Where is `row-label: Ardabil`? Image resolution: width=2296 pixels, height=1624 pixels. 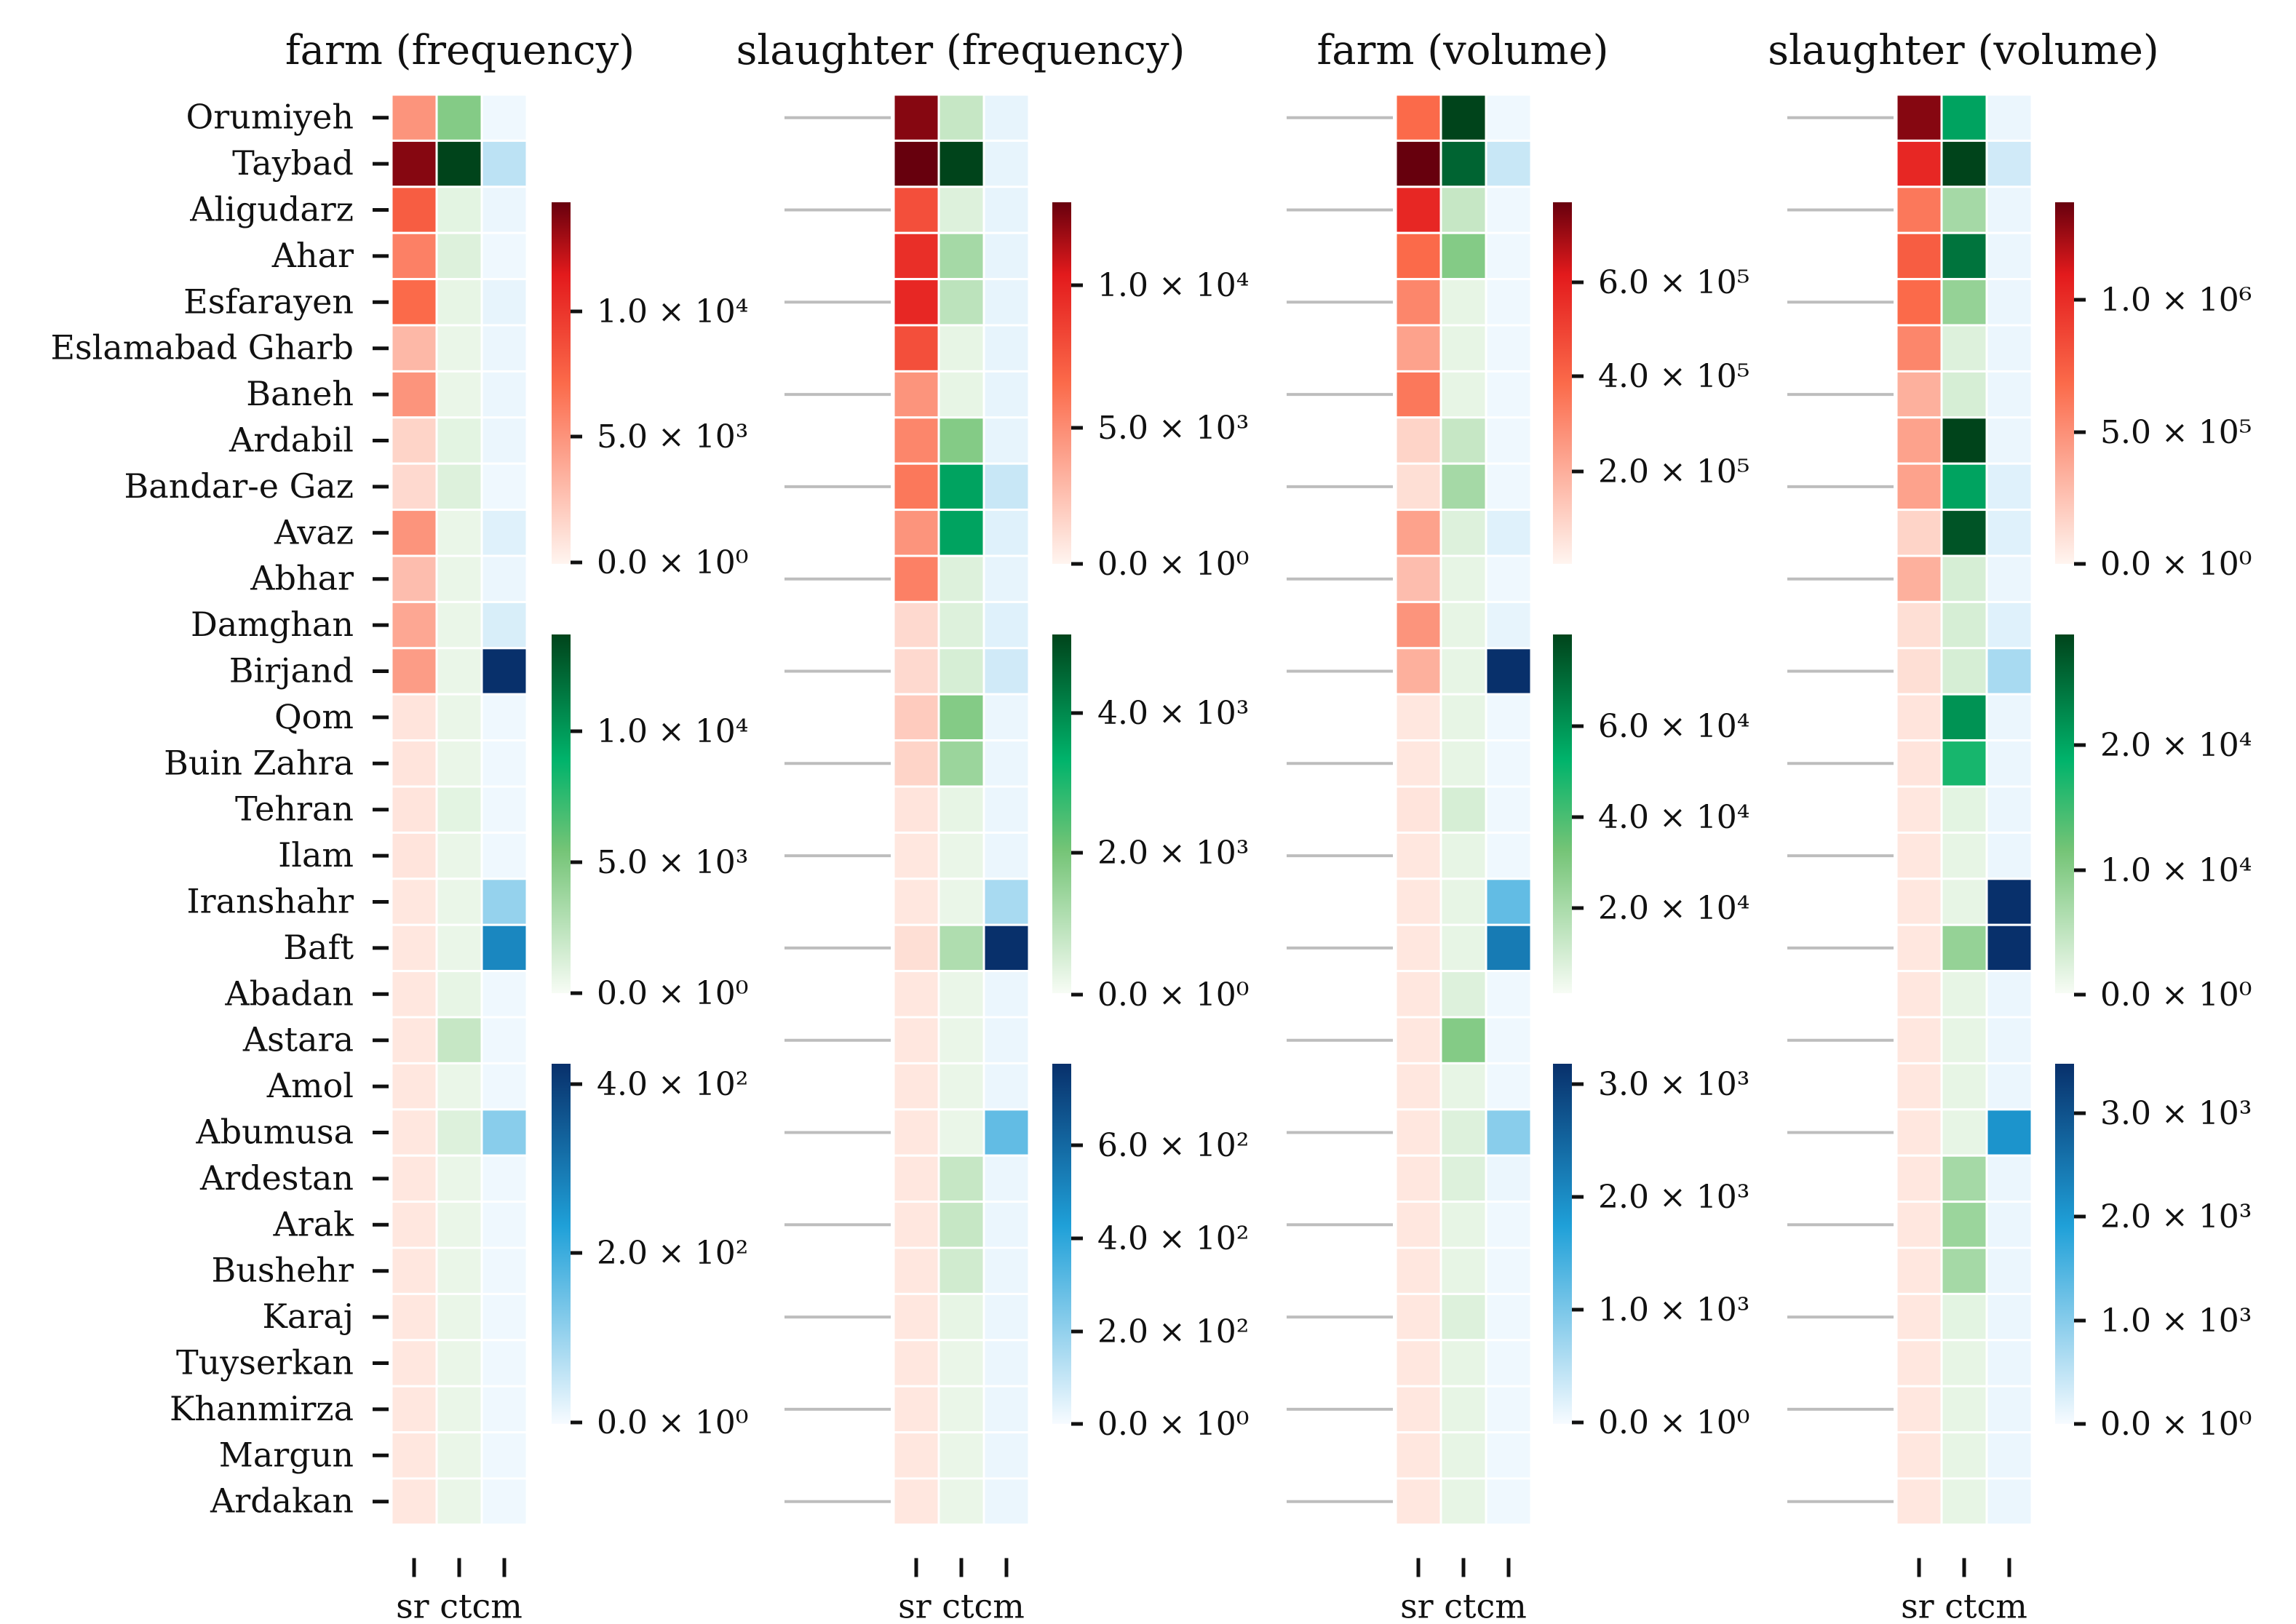 row-label: Ardabil is located at coordinates (291, 440).